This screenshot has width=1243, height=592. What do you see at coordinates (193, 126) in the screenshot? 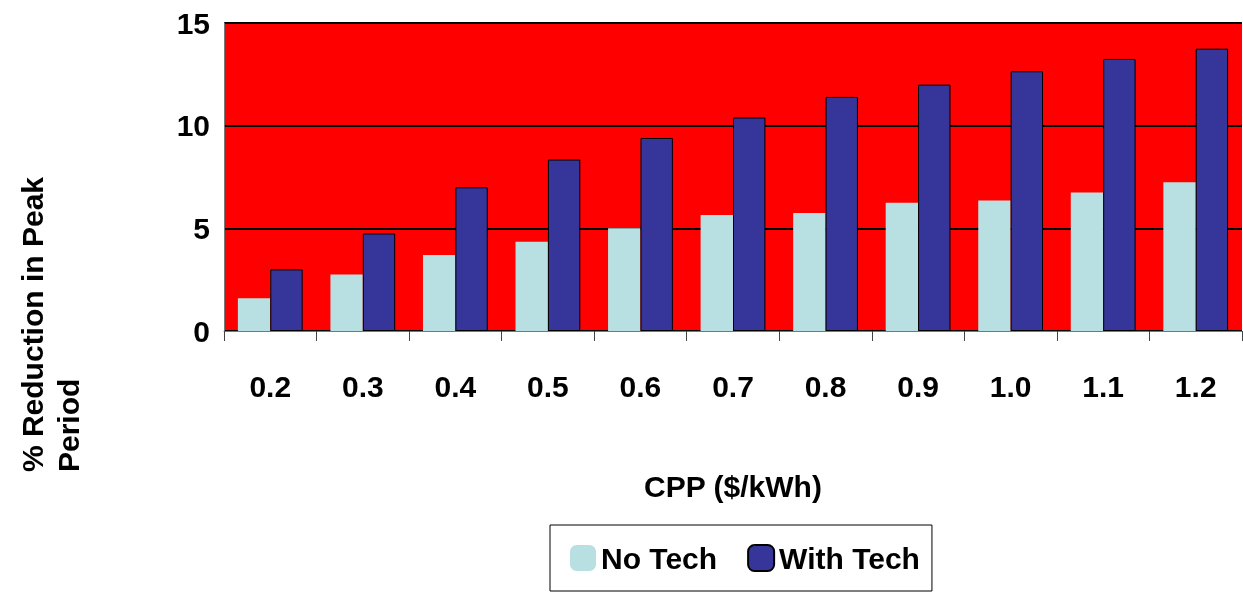
I see `y-tick-label: 10` at bounding box center [193, 126].